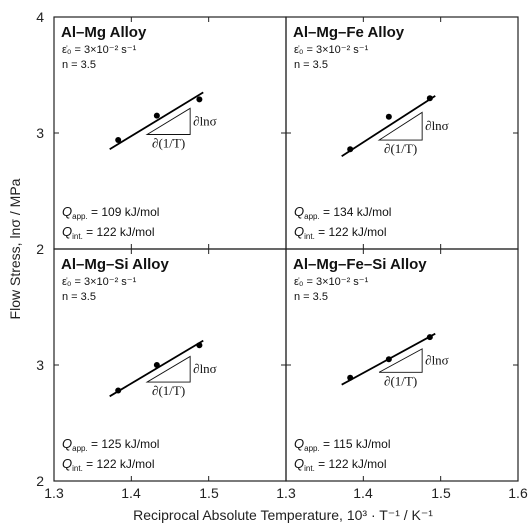 The height and width of the screenshot is (526, 530). I want to click on panel-title: Al–Mg–Fe Alloy, so click(349, 32).